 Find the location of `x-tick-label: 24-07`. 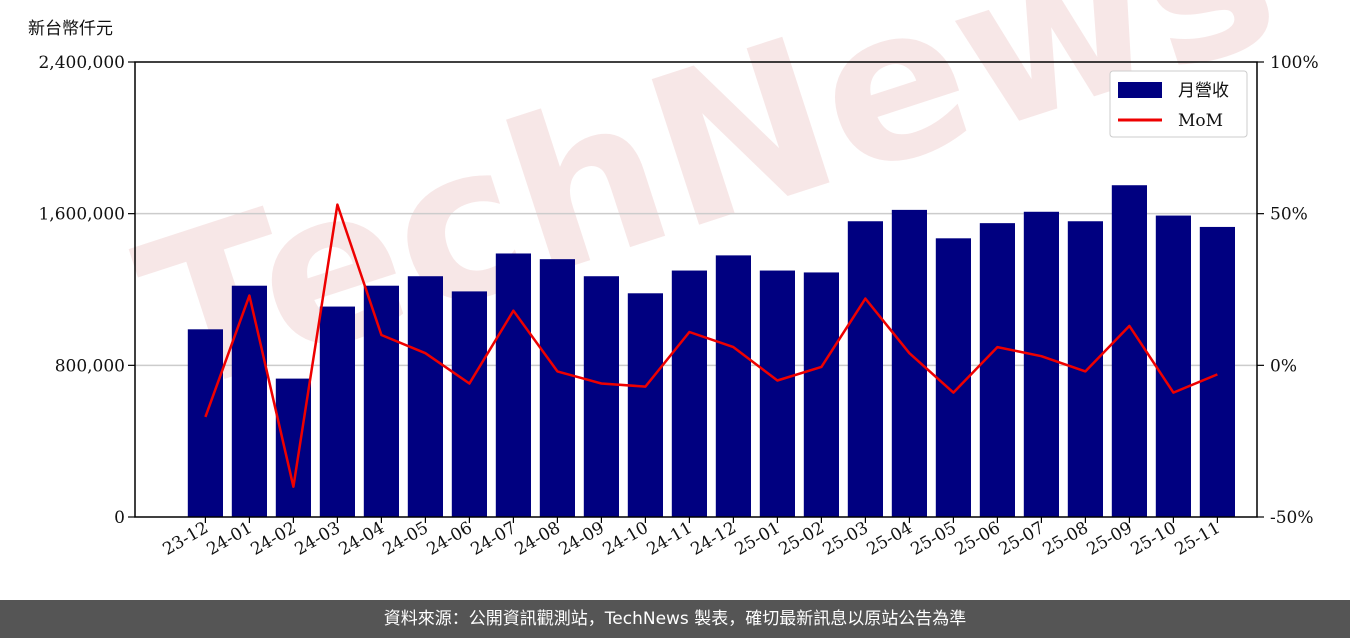

x-tick-label: 24-07 is located at coordinates (493, 539).